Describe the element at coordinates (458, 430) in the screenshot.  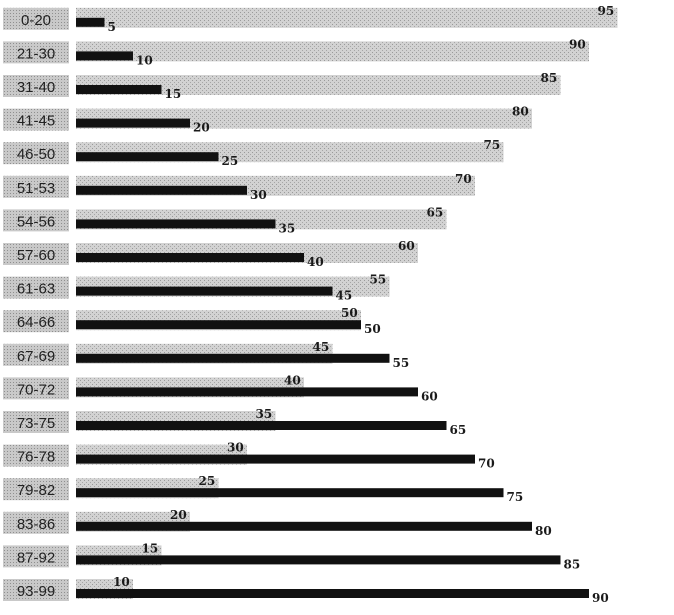
I see `dark-bar-value-label: 65` at that location.